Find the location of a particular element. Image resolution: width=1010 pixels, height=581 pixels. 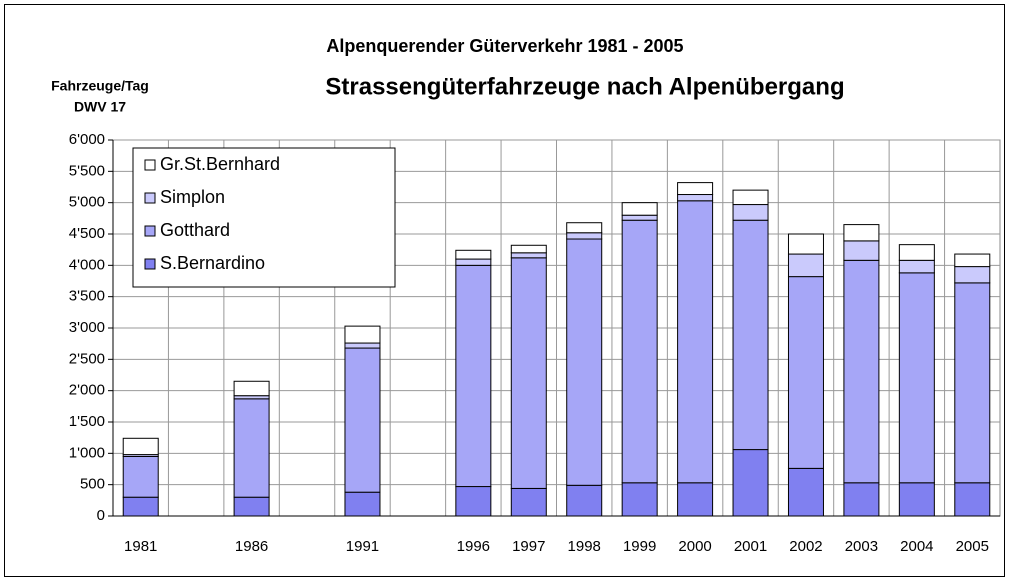

y-tick-label: 5'500 is located at coordinates (87, 170).